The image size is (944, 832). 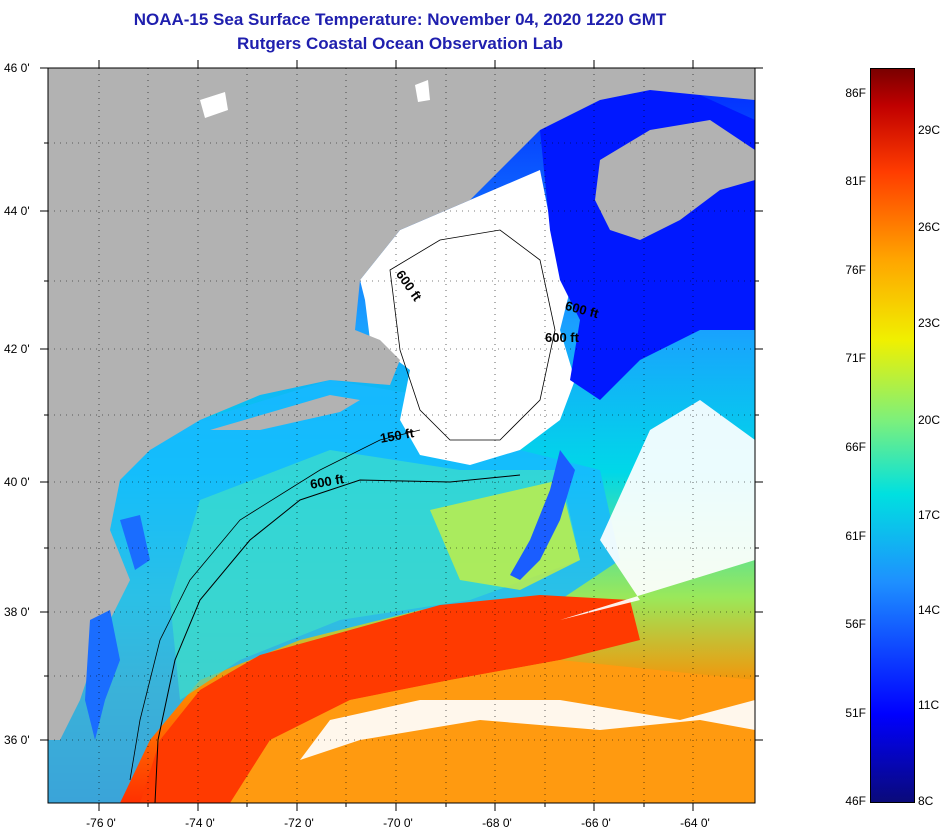 I want to click on lat-label: 38 0', so click(x=17, y=612).